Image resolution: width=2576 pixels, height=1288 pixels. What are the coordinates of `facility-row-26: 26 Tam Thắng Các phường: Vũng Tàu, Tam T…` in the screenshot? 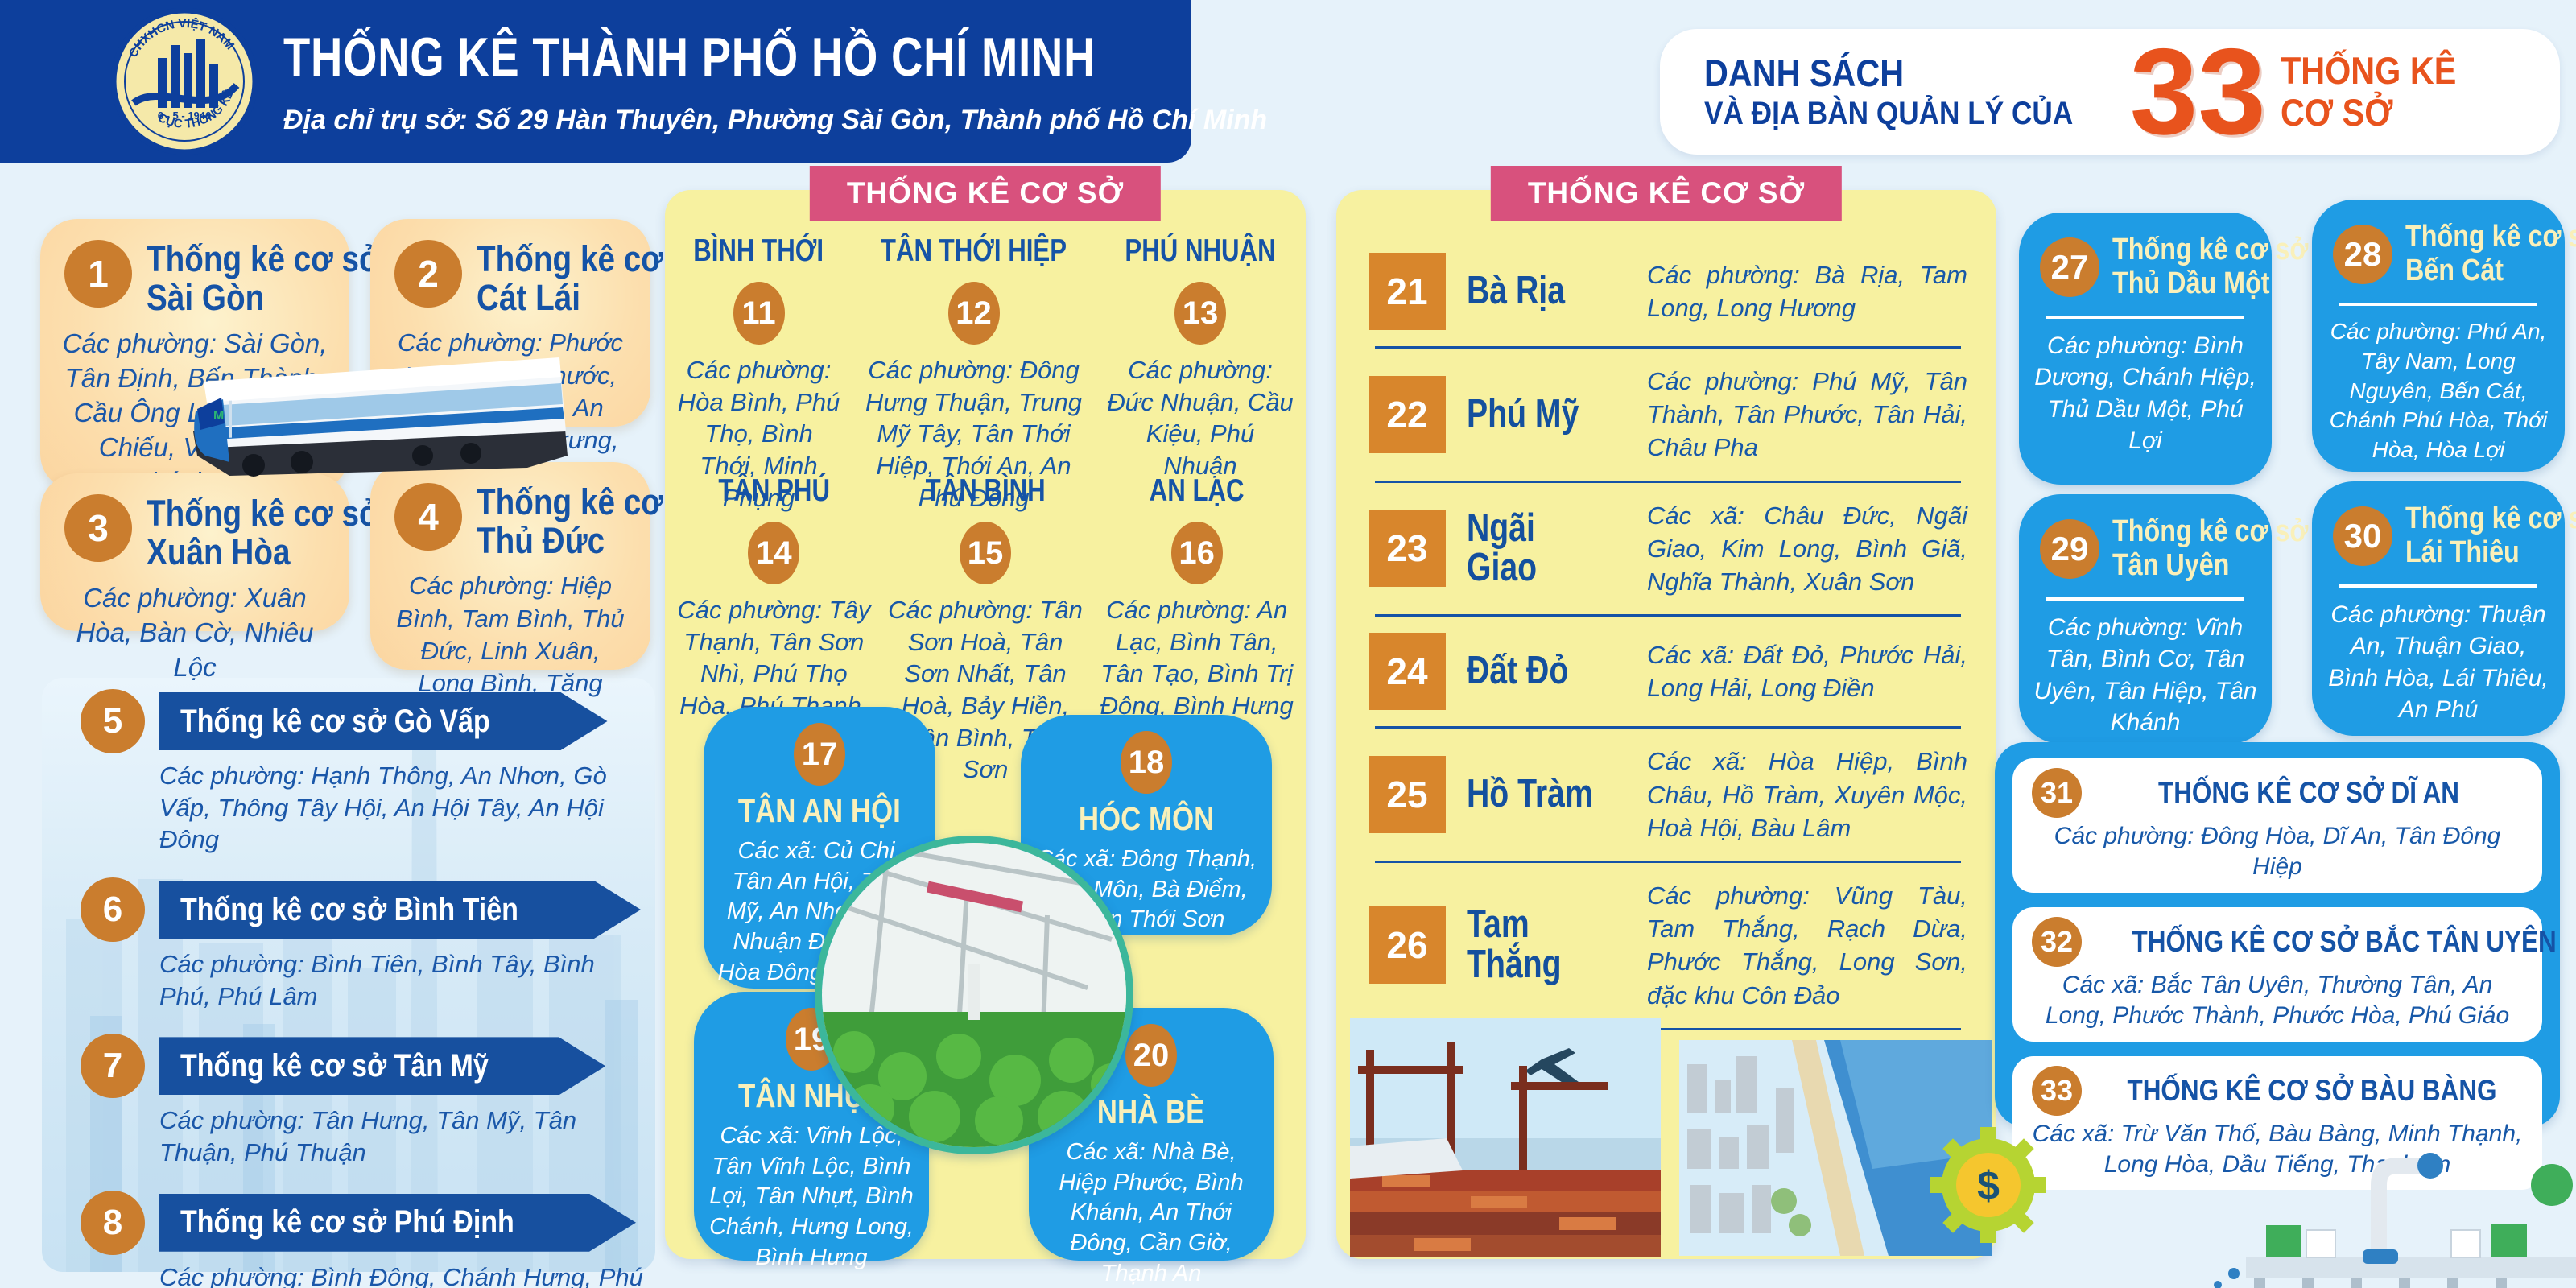 It's located at (1667, 945).